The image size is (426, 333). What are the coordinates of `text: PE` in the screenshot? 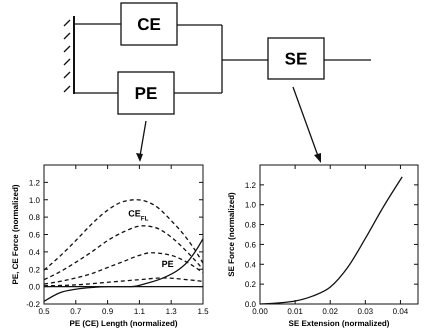 It's located at (146, 93).